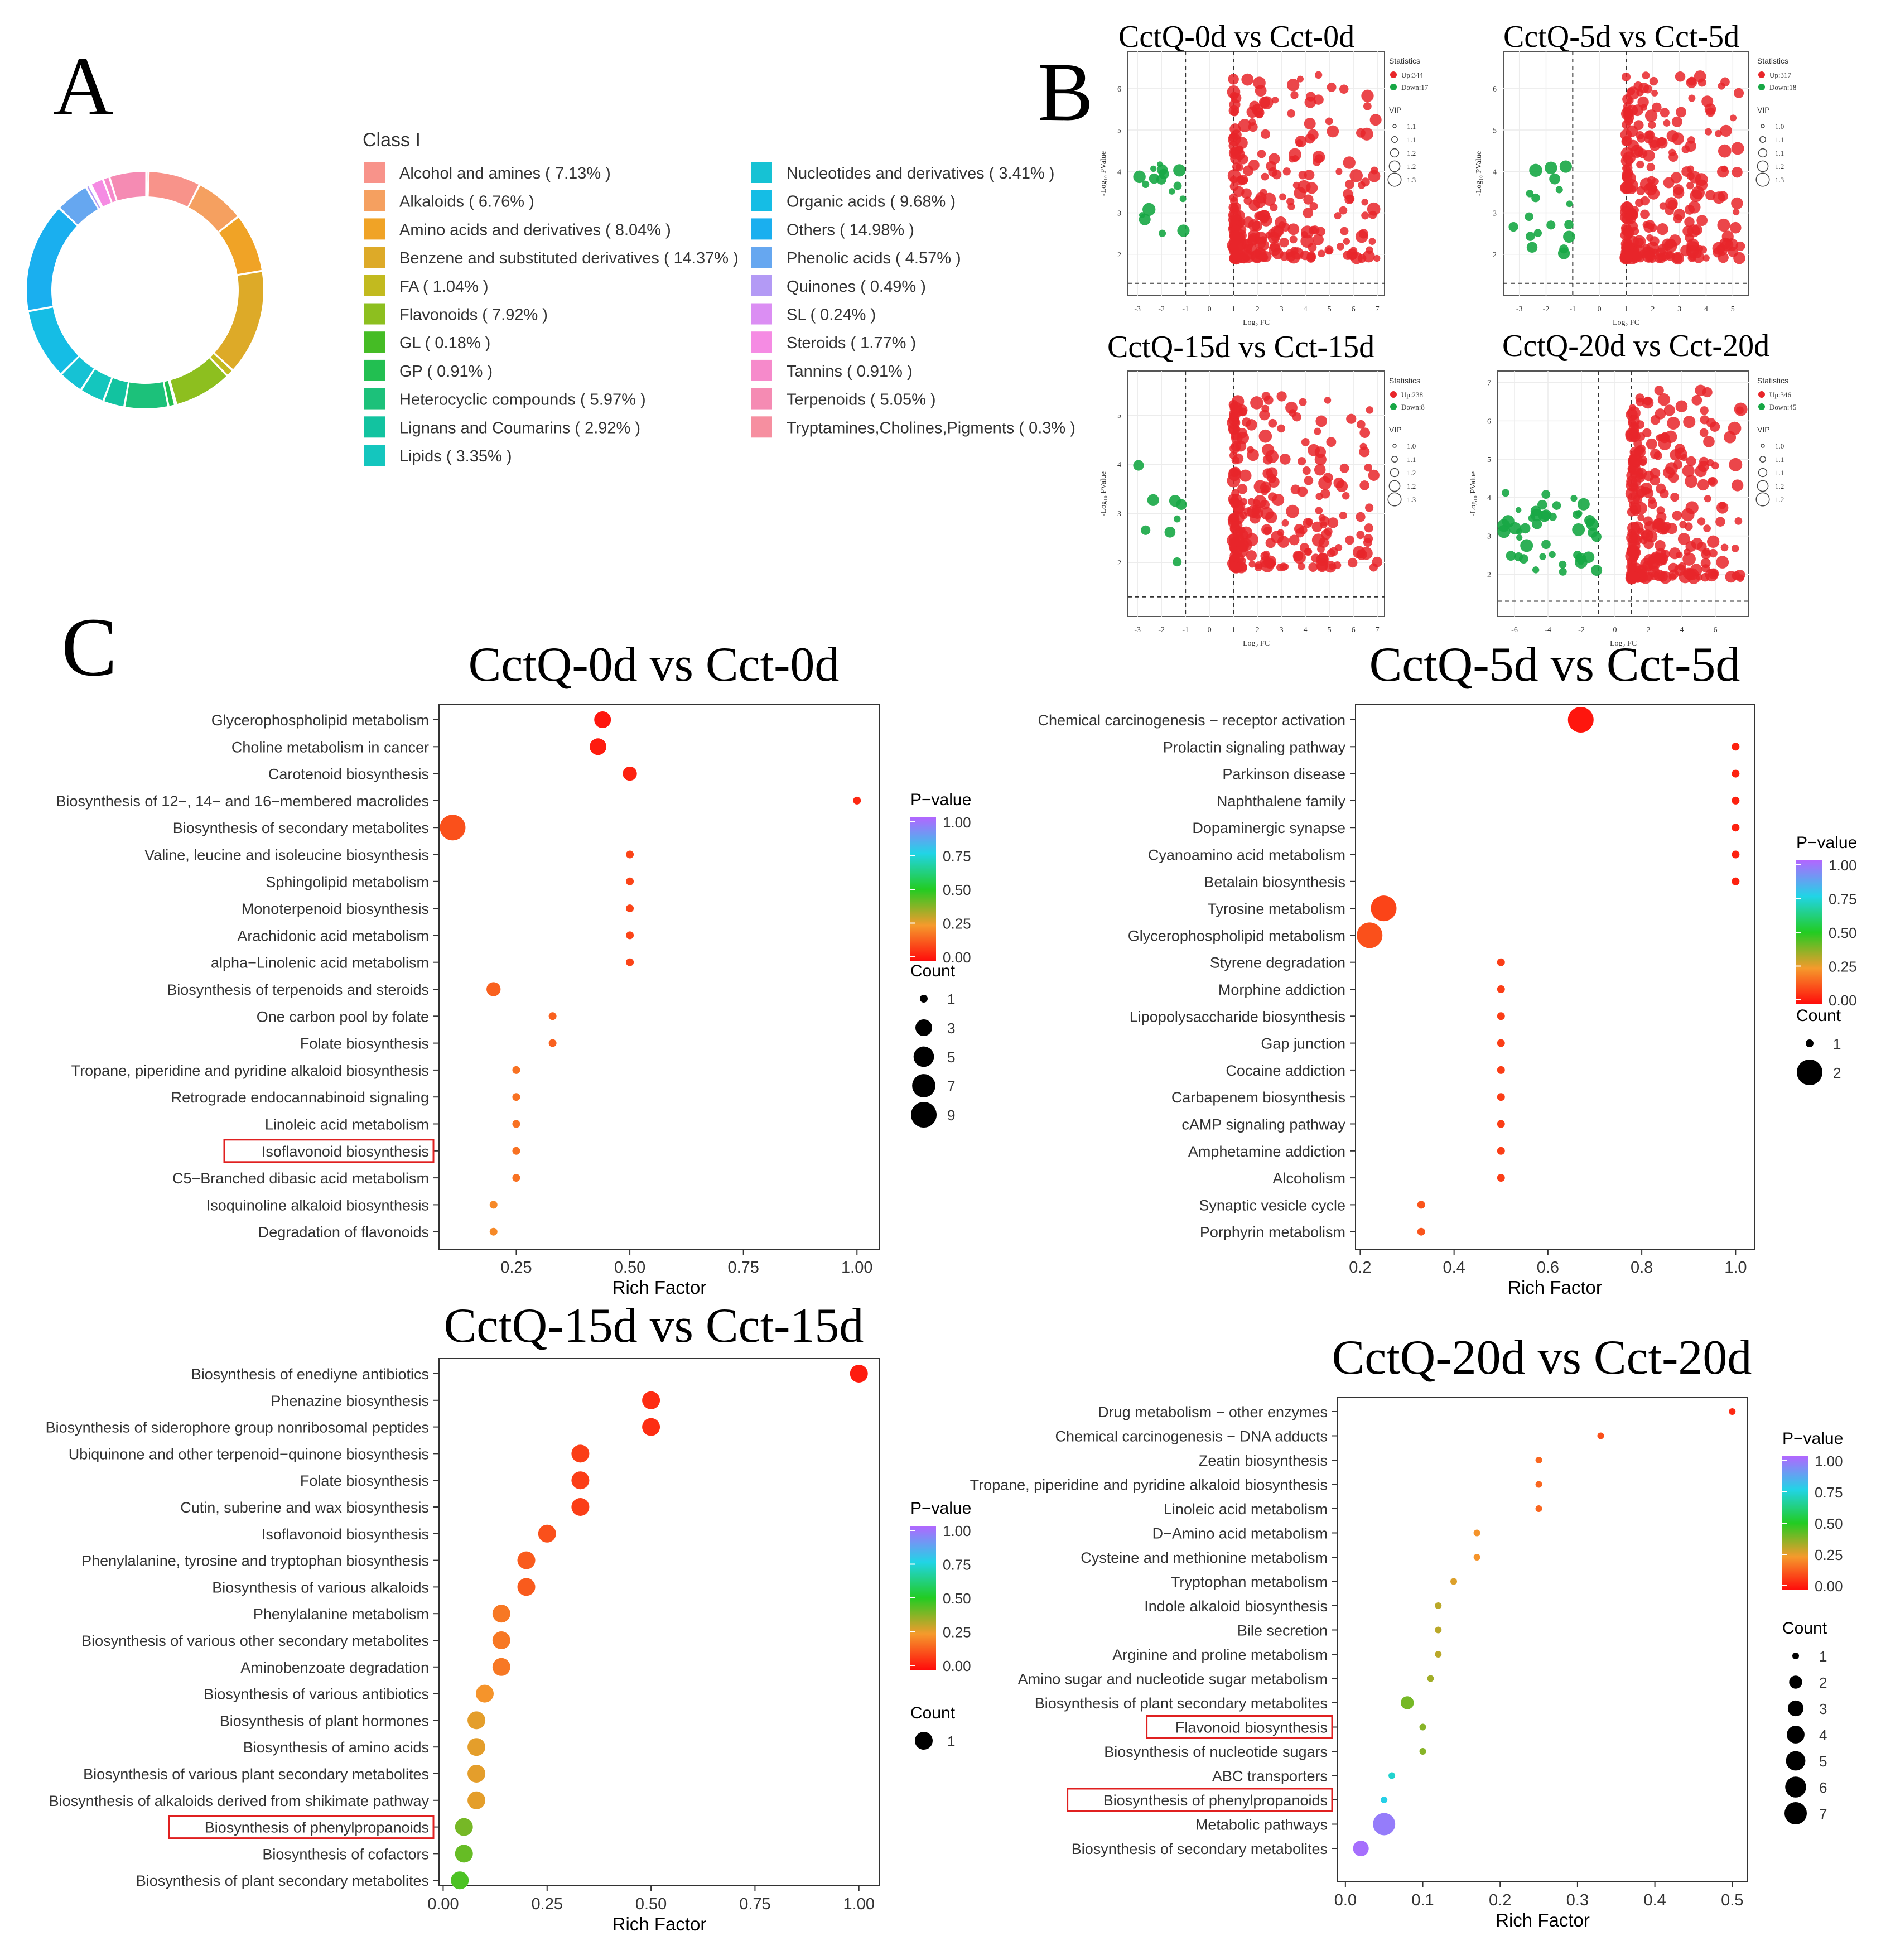 This screenshot has width=1881, height=1960. I want to click on pathway-label: Aminobenzoate degradation, so click(334, 1667).